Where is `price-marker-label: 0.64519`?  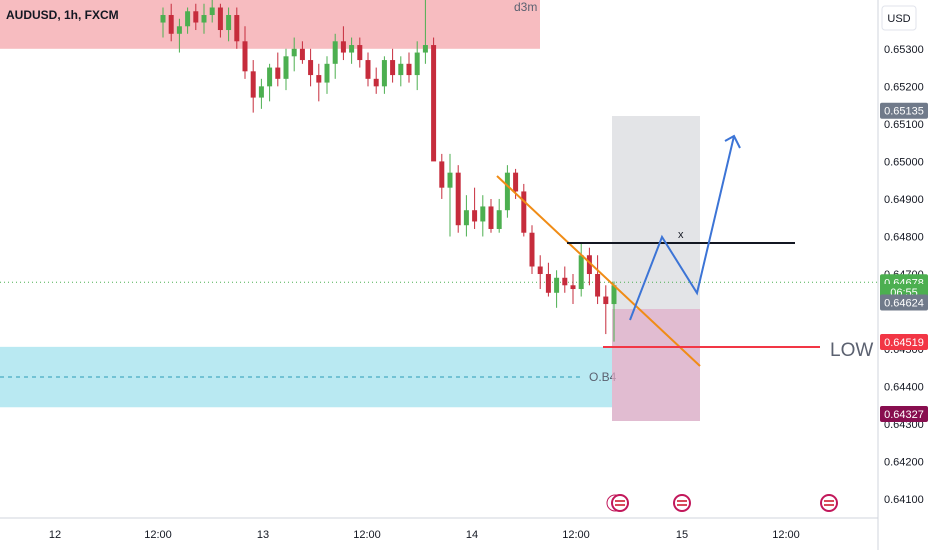
price-marker-label: 0.64519 is located at coordinates (904, 343).